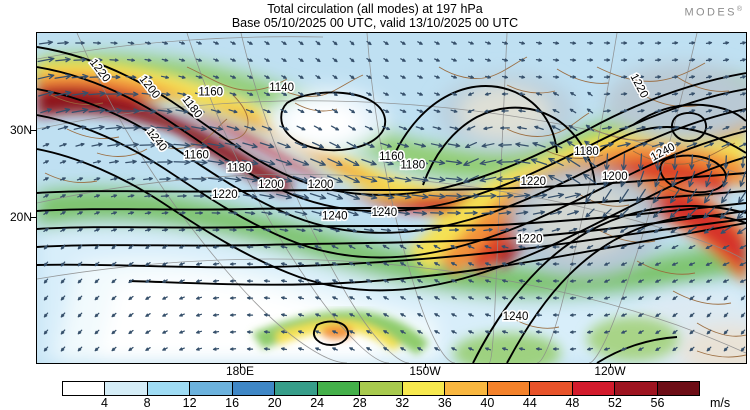 This screenshot has width=750, height=410. Describe the element at coordinates (20, 130) in the screenshot. I see `y-tick-label-30n: 30N` at that location.